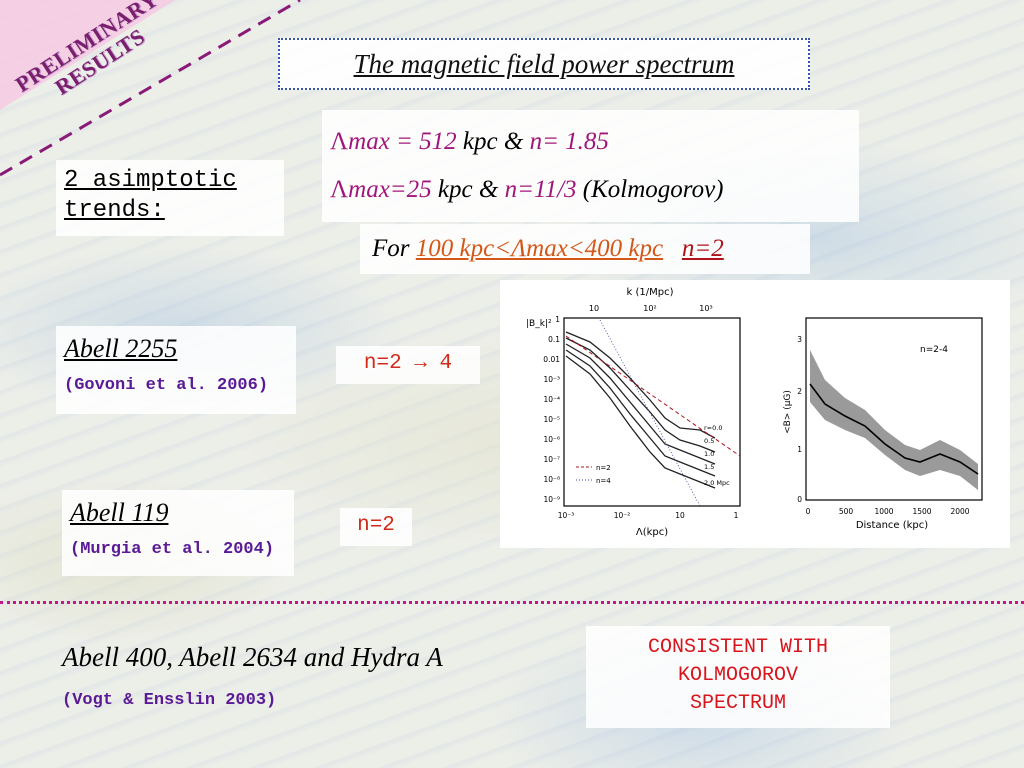 This screenshot has height=768, width=1024. I want to click on right-plot-frame, so click(894, 409).